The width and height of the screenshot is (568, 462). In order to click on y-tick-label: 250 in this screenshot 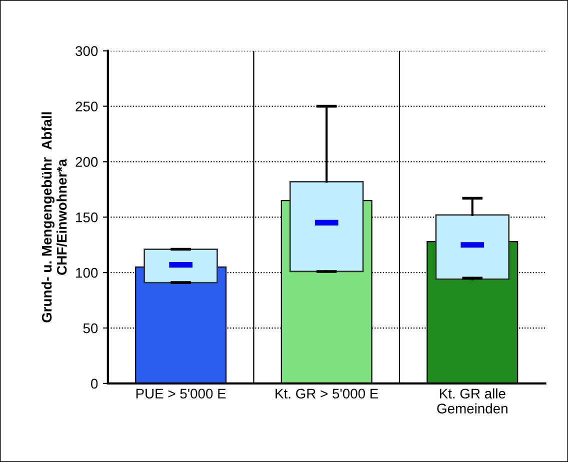, I will do `click(87, 107)`.